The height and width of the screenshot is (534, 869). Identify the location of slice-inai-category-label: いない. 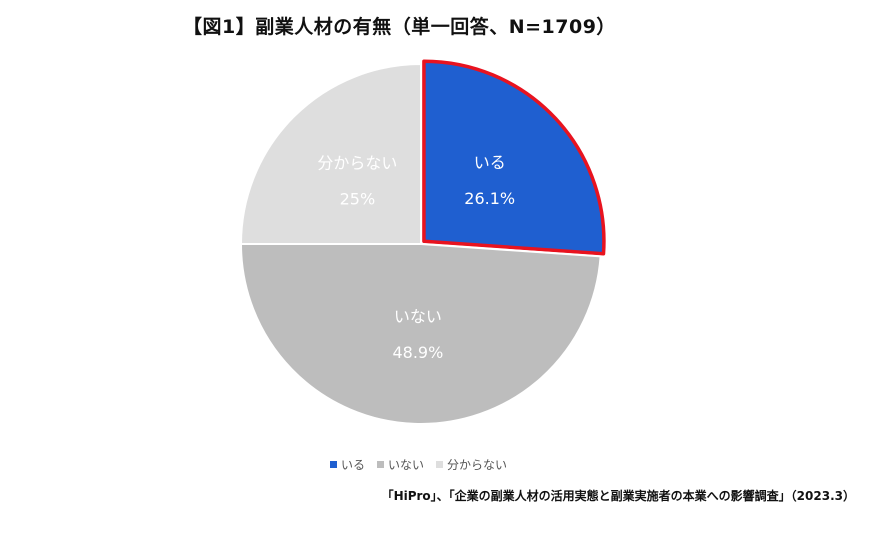
(418, 316).